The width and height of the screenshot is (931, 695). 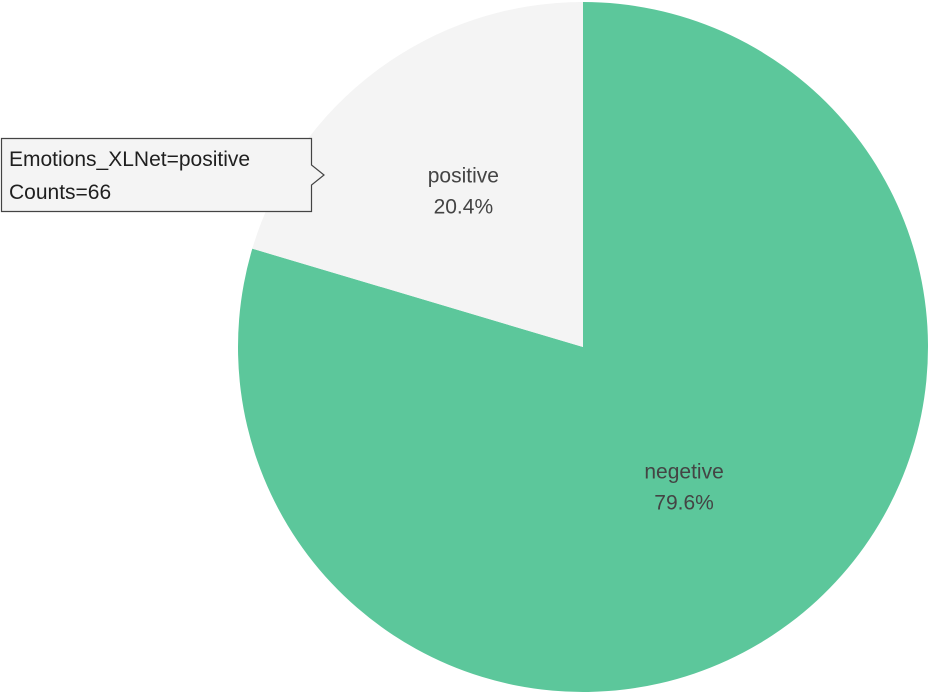 I want to click on slice-label-negetive: negetive, so click(x=683, y=472).